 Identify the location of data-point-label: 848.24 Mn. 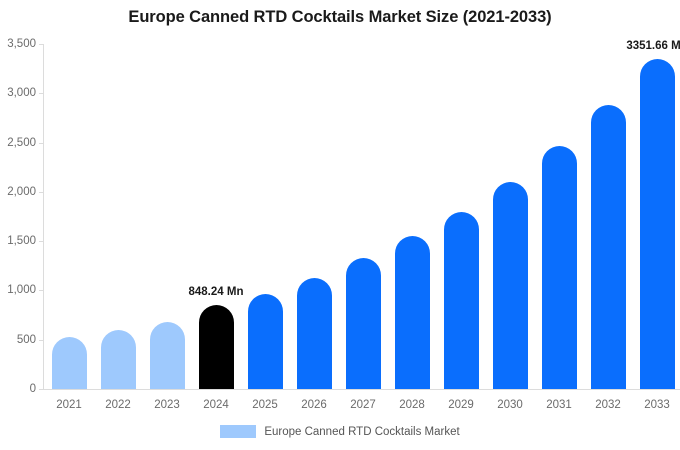
(216, 292).